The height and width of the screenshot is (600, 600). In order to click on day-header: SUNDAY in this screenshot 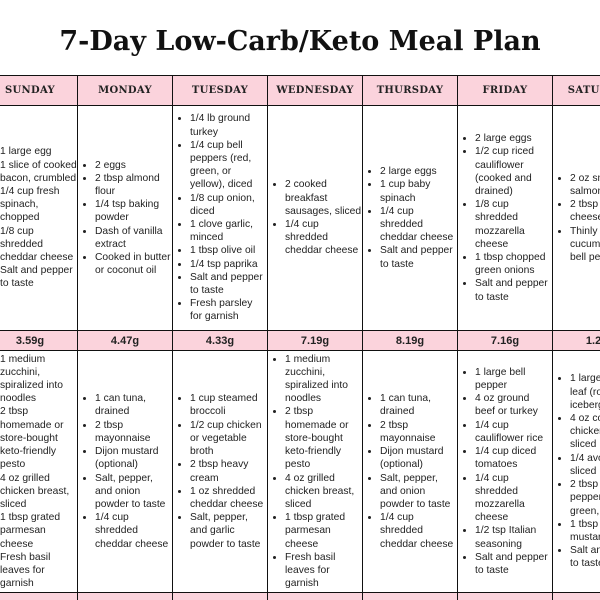, I will do `click(39, 90)`.